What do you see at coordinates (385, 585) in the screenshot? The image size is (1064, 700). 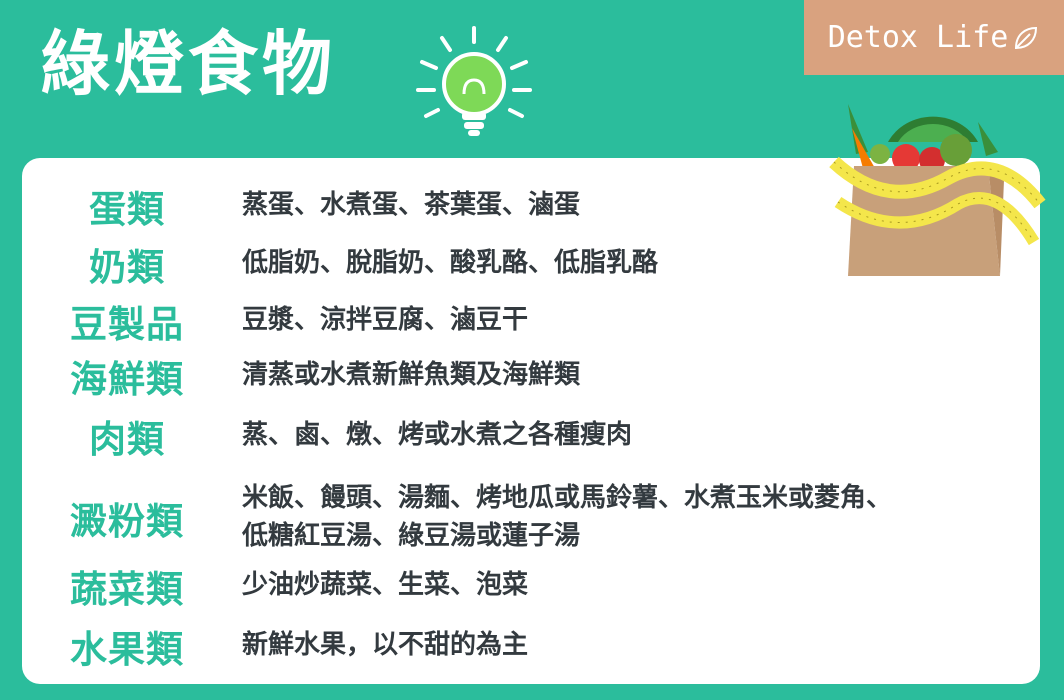 I see `category-items: 少油炒蔬菜、生菜、泡菜` at bounding box center [385, 585].